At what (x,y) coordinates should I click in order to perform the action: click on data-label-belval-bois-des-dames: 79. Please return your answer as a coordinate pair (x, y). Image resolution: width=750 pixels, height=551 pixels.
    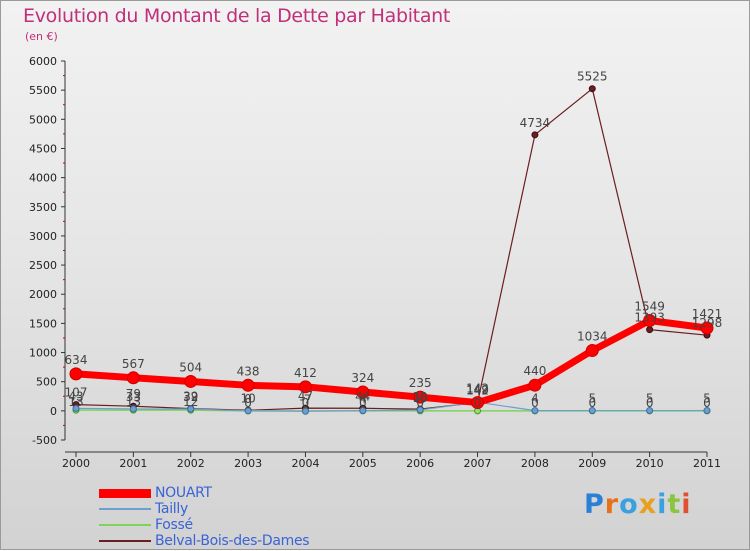
    Looking at the image, I should click on (133, 394).